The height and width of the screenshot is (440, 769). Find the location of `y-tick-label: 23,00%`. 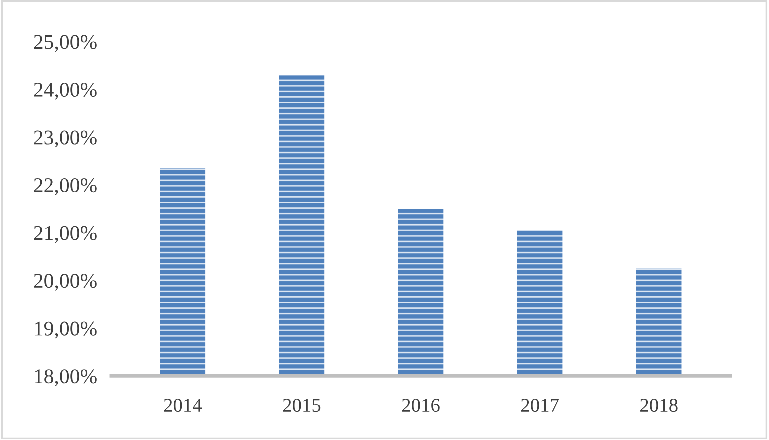

y-tick-label: 23,00% is located at coordinates (65, 139).